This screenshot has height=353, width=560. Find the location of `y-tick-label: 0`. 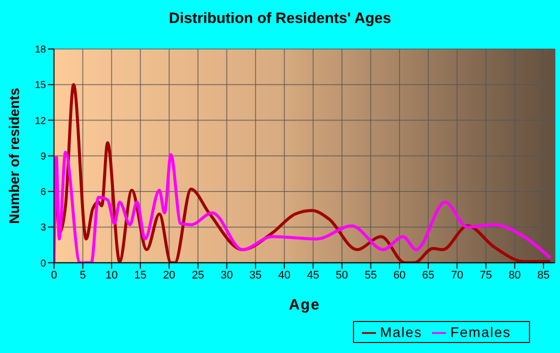

y-tick-label: 0 is located at coordinates (43, 264).